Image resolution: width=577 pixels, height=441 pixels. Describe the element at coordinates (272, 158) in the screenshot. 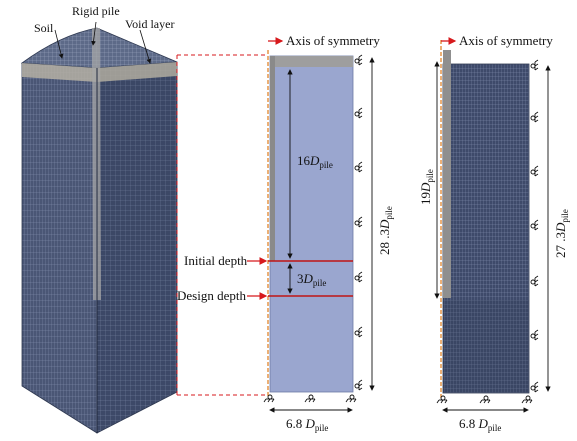

I see `rigid-pile-section` at that location.